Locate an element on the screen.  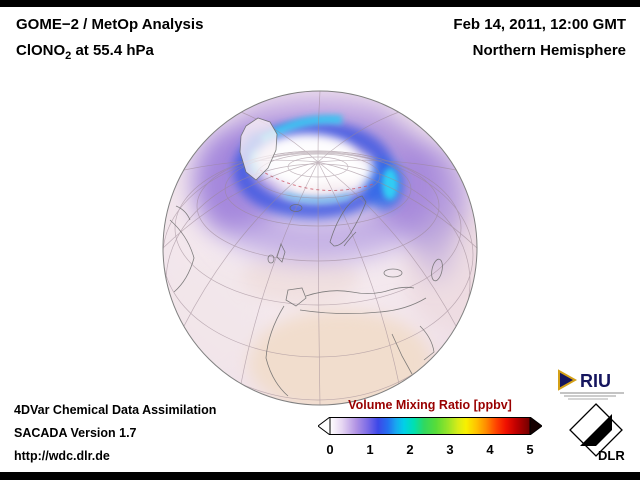
dlr-diamond-icon is located at coordinates (596, 430).